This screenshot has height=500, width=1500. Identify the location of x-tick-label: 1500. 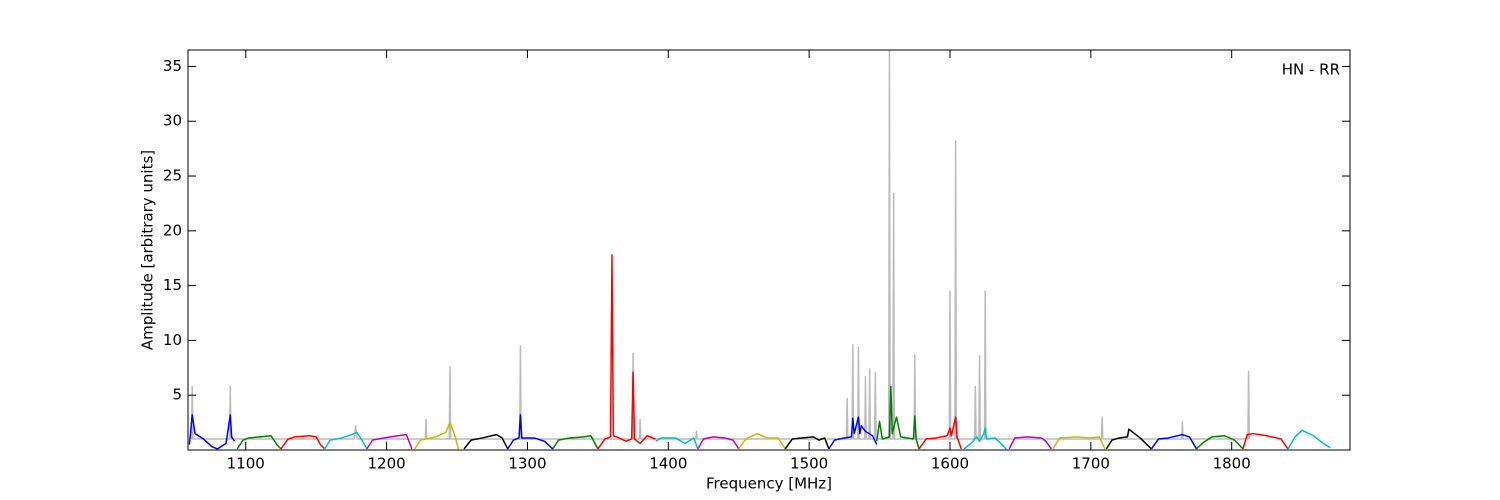
(809, 464).